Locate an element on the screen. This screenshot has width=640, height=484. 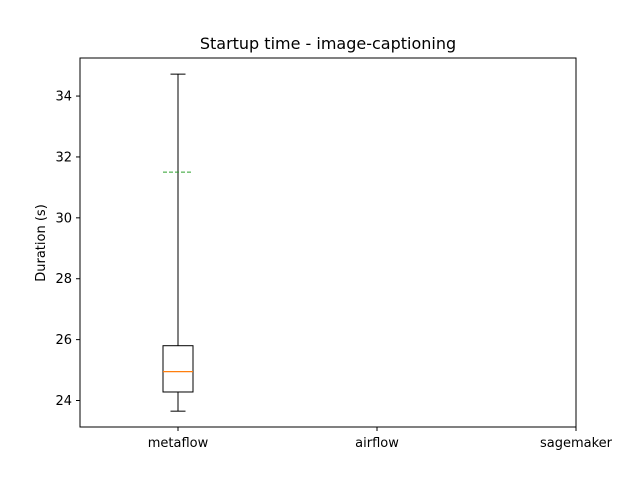
y-tick-label: 30 is located at coordinates (63, 218).